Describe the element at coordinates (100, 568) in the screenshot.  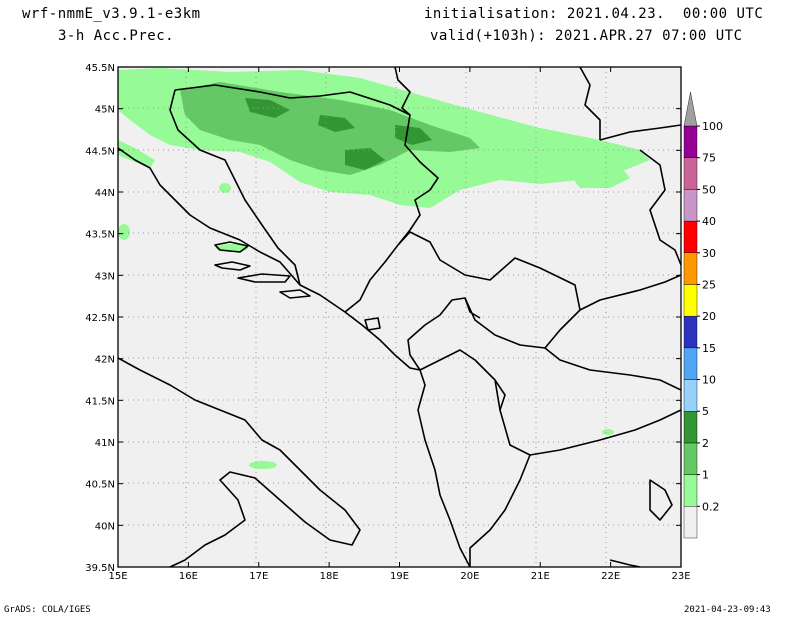
I see `lat-label: 39.5N` at that location.